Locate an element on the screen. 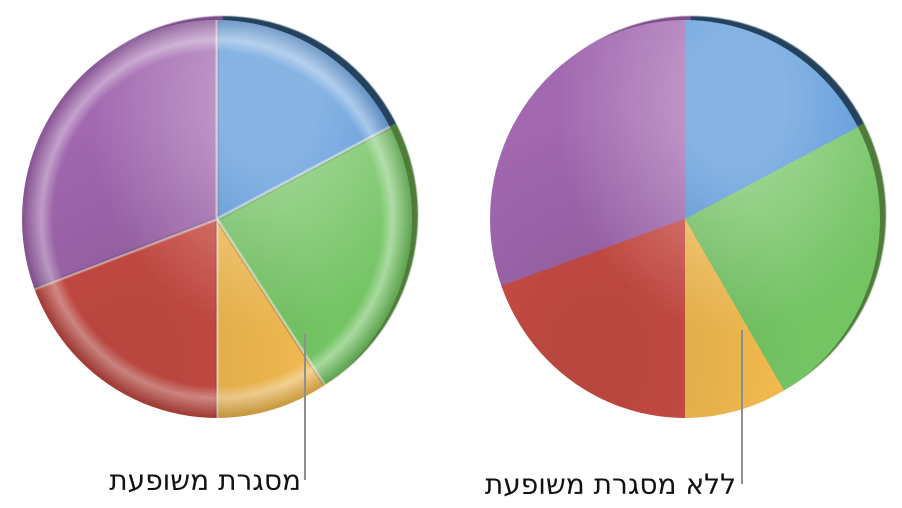  callout-line-plain is located at coordinates (742, 407).